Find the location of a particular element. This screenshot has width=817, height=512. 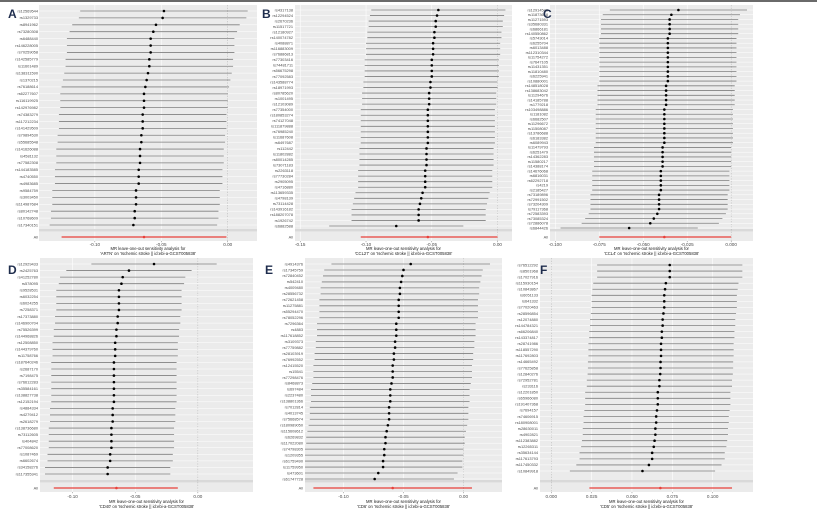

x-tick-label: 0.00 is located at coordinates (497, 244).